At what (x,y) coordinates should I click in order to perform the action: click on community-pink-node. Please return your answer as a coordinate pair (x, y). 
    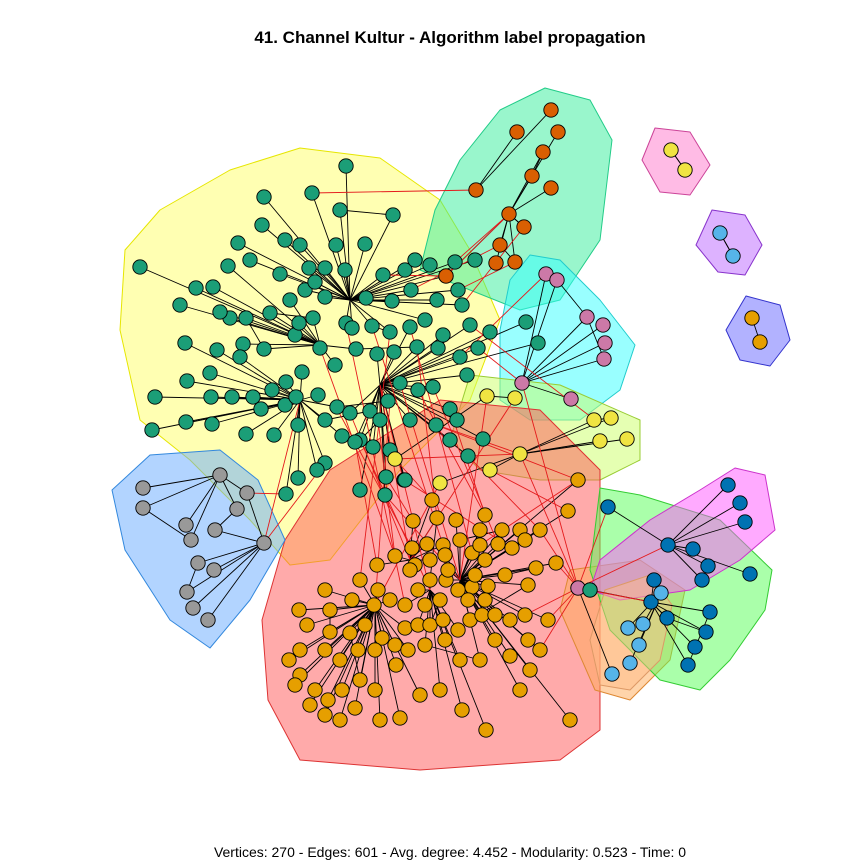
    Looking at the image, I should click on (671, 150).